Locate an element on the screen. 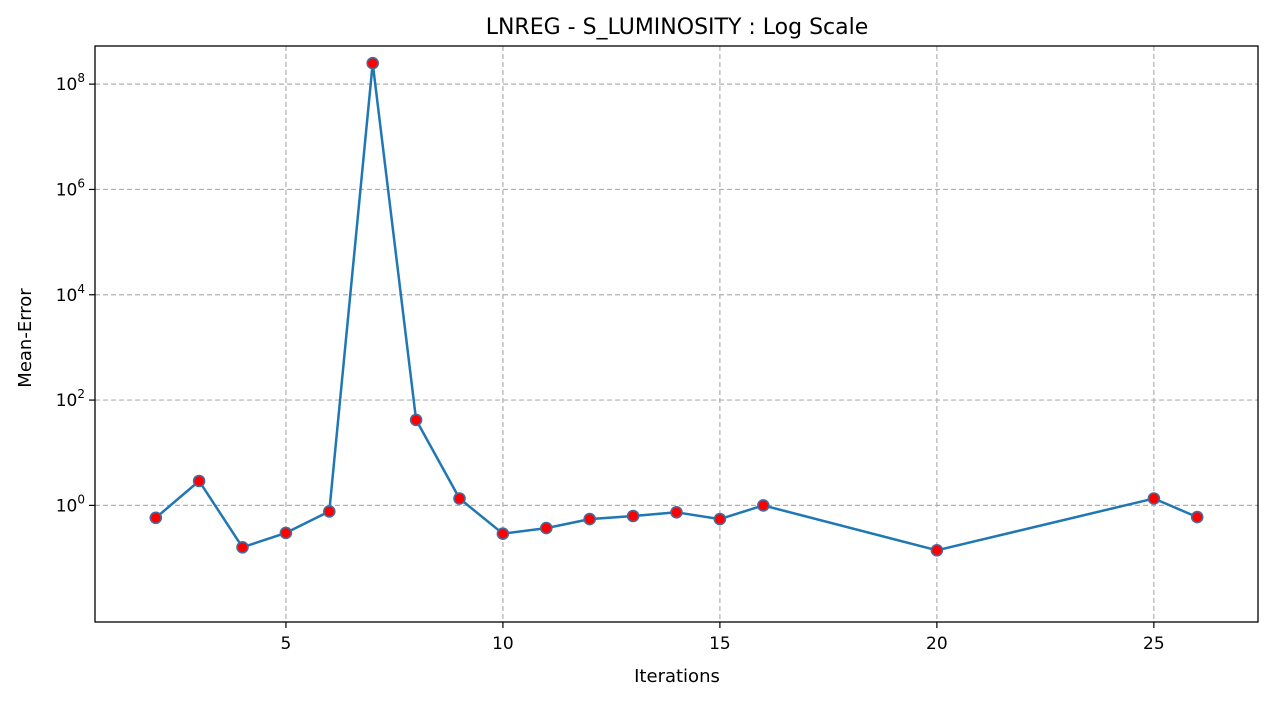  x-tick-label: 5 is located at coordinates (286, 644).